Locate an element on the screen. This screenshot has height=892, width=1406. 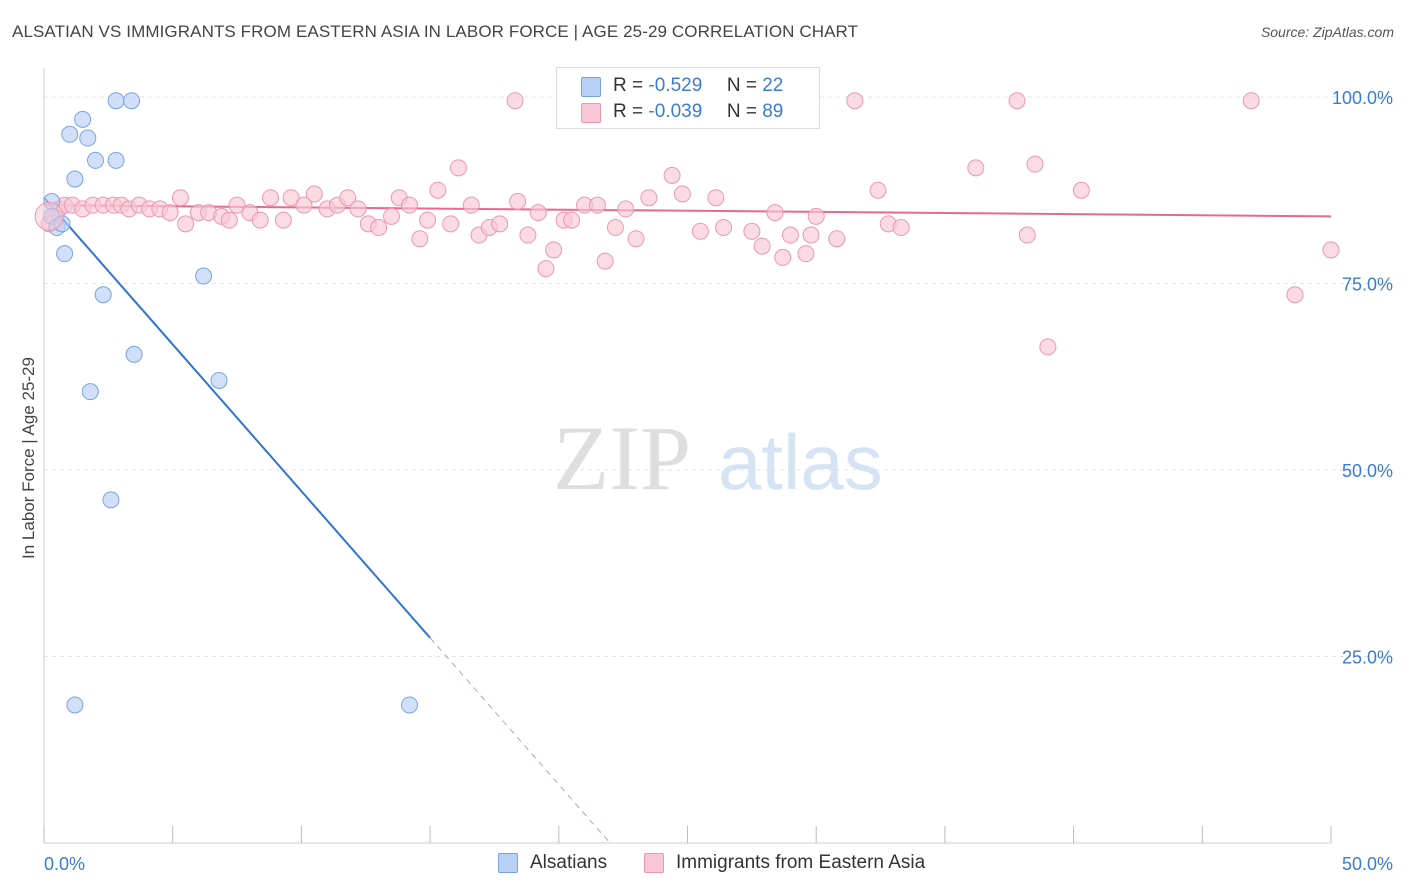
trend-line-alsatians-extrapolated is located at coordinates (520, 740).